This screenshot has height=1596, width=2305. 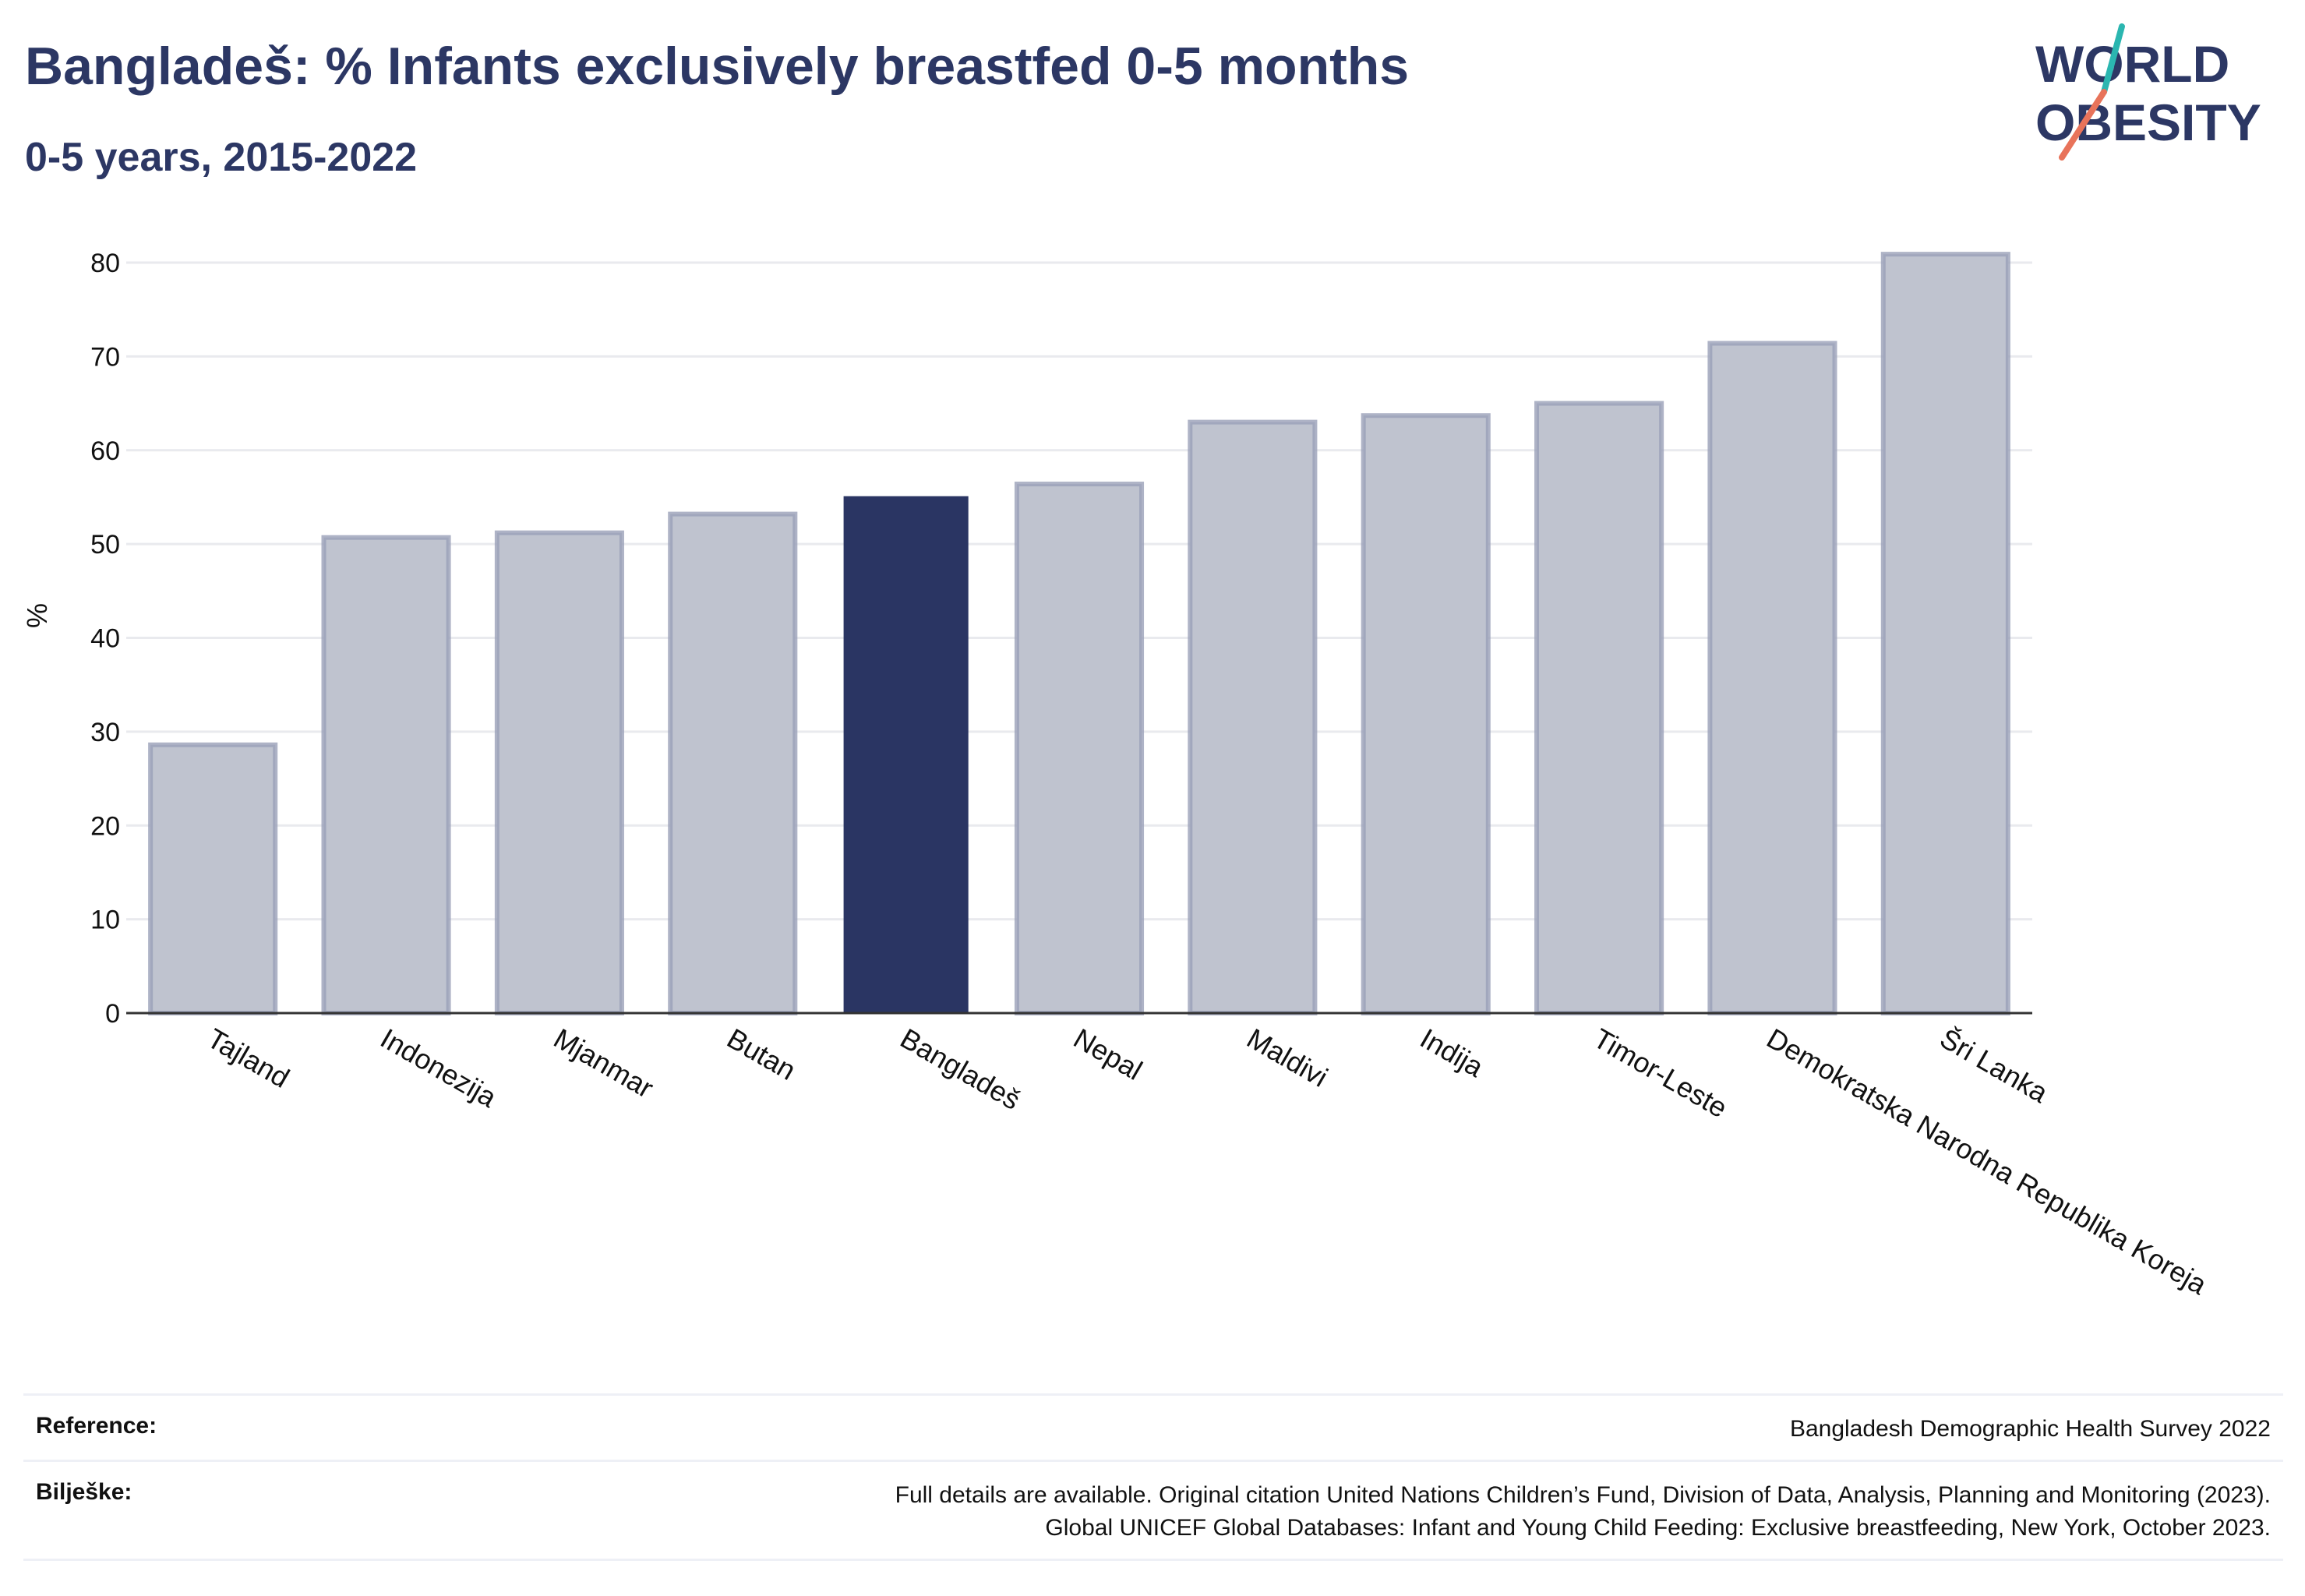 What do you see at coordinates (439, 1068) in the screenshot?
I see `x-tick-label: Indonezija` at bounding box center [439, 1068].